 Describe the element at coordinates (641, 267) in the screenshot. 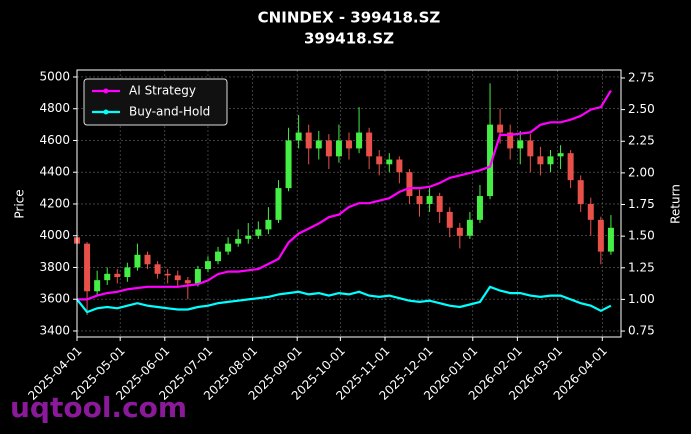

I see `y2-tick-label: 1.25` at that location.